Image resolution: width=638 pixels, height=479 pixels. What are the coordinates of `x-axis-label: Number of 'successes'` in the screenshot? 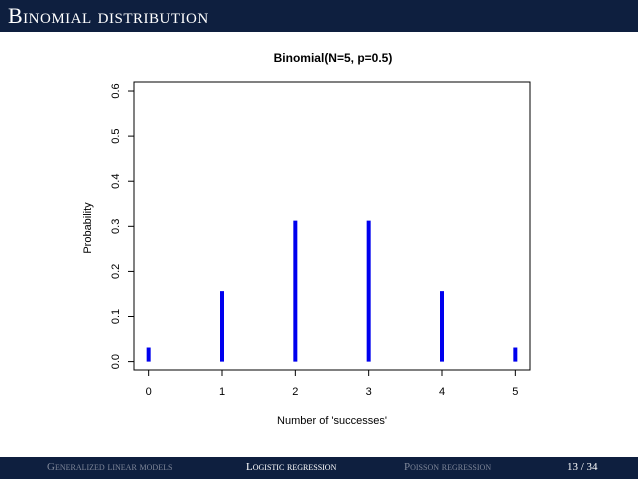 It's located at (332, 421).